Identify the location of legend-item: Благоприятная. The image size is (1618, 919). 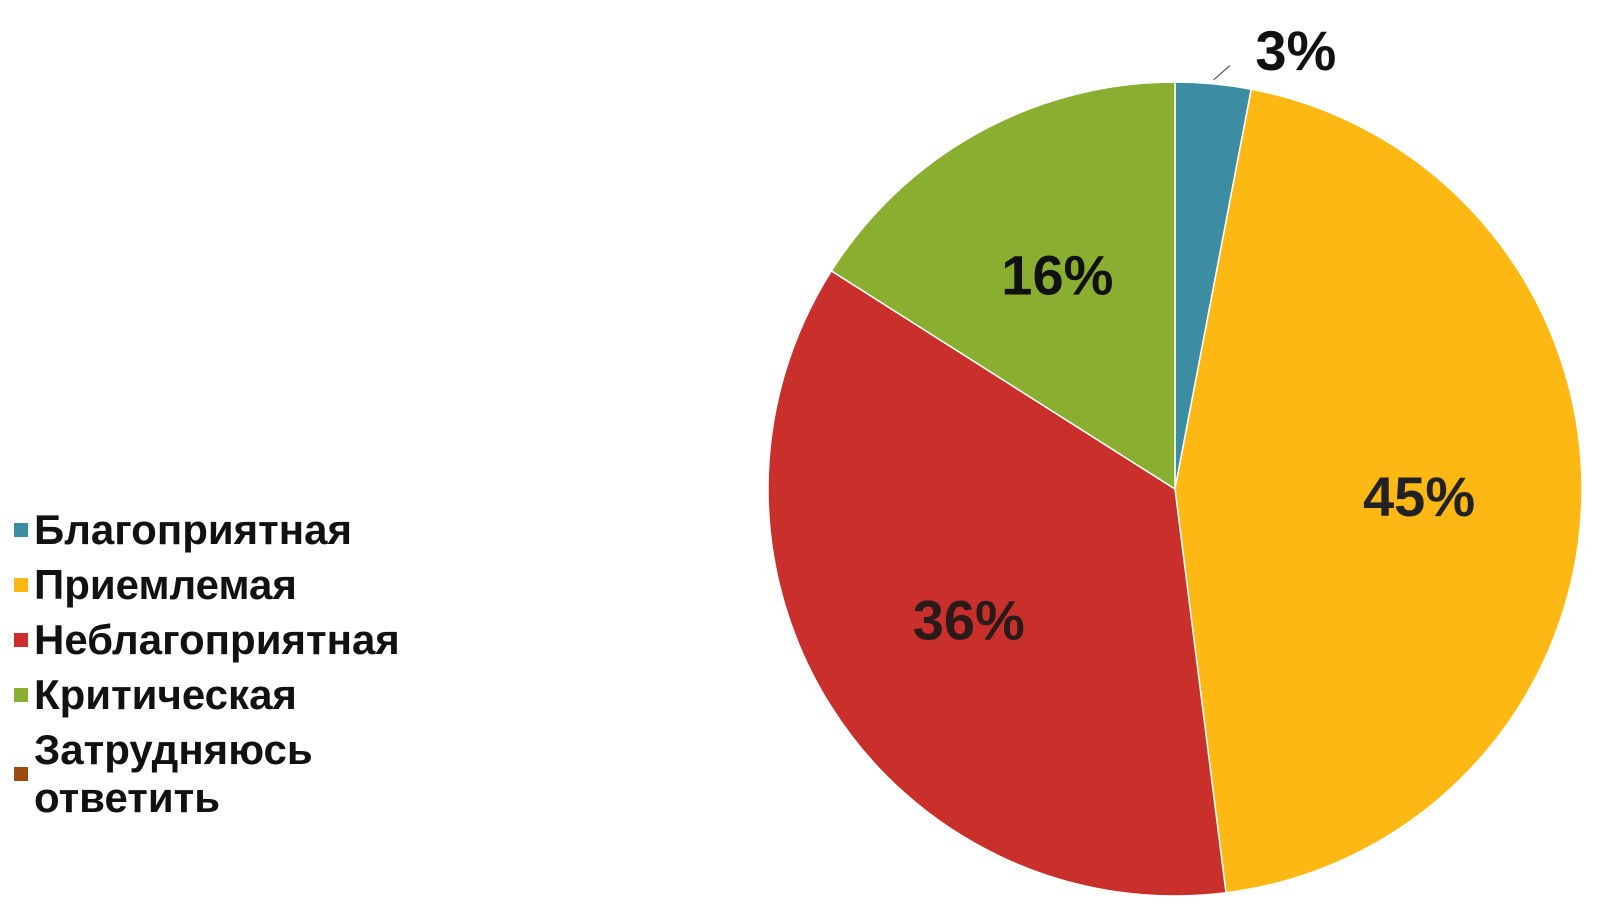
(249, 530).